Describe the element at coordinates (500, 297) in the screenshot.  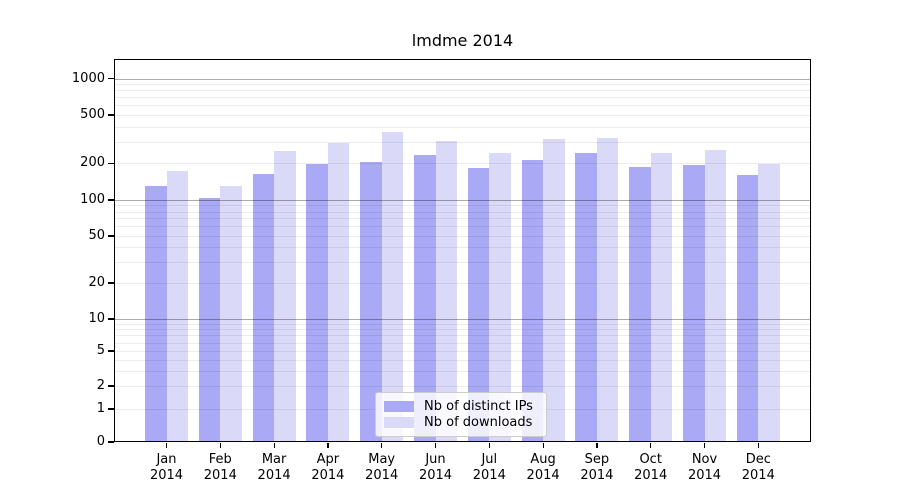
I see `bar-downloads-jul` at that location.